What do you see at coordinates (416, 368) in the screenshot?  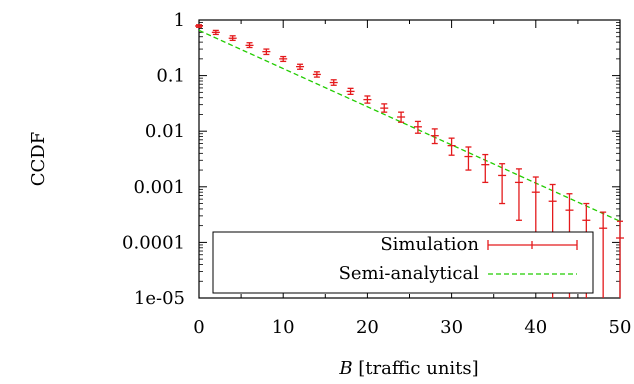 I see `x-axis-unit: [traffic units]` at bounding box center [416, 368].